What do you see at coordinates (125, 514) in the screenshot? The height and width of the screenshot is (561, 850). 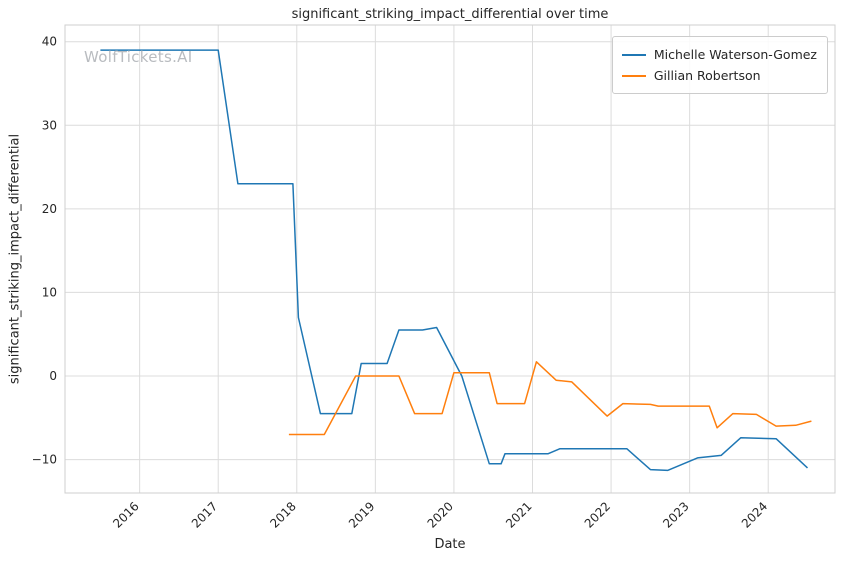 I see `x-tick-label: 2016` at bounding box center [125, 514].